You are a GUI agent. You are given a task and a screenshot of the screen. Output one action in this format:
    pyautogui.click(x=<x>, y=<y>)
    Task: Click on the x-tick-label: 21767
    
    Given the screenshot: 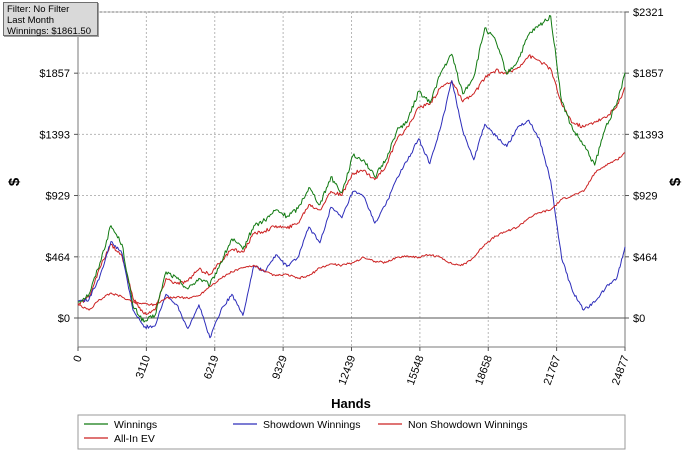 What is the action you would take?
    pyautogui.click(x=553, y=370)
    